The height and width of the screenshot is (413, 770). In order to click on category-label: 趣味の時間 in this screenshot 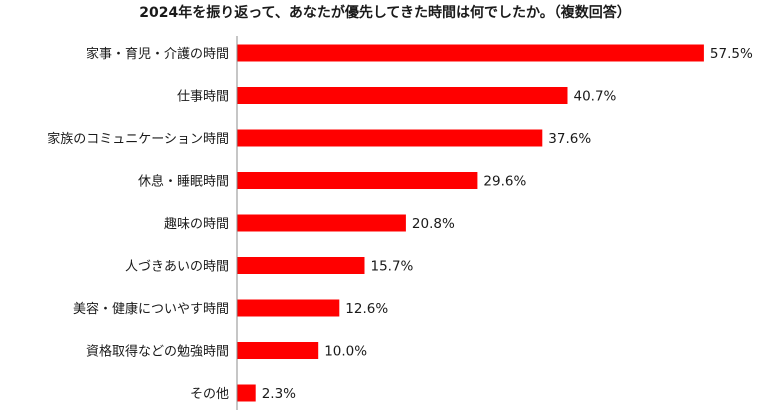, I will do `click(196, 224)`.